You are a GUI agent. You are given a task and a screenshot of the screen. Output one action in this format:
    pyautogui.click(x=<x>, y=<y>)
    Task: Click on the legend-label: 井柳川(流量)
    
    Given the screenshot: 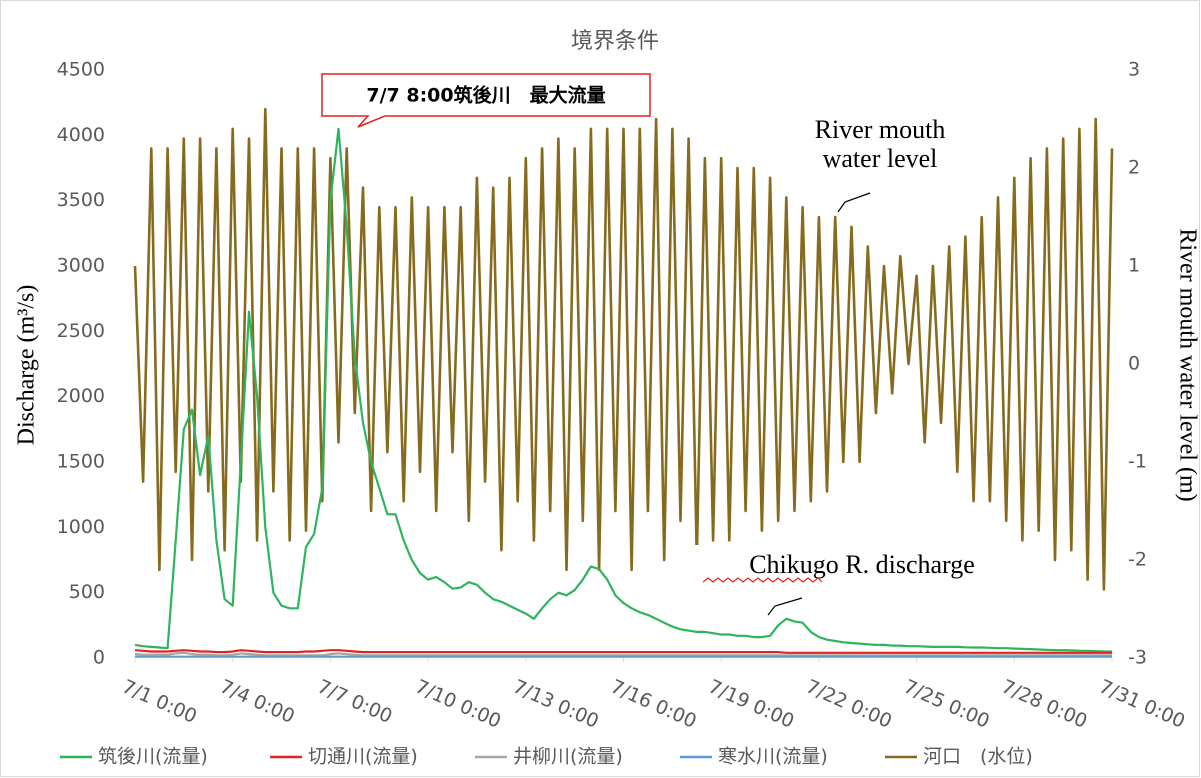 What is the action you would take?
    pyautogui.click(x=568, y=757)
    